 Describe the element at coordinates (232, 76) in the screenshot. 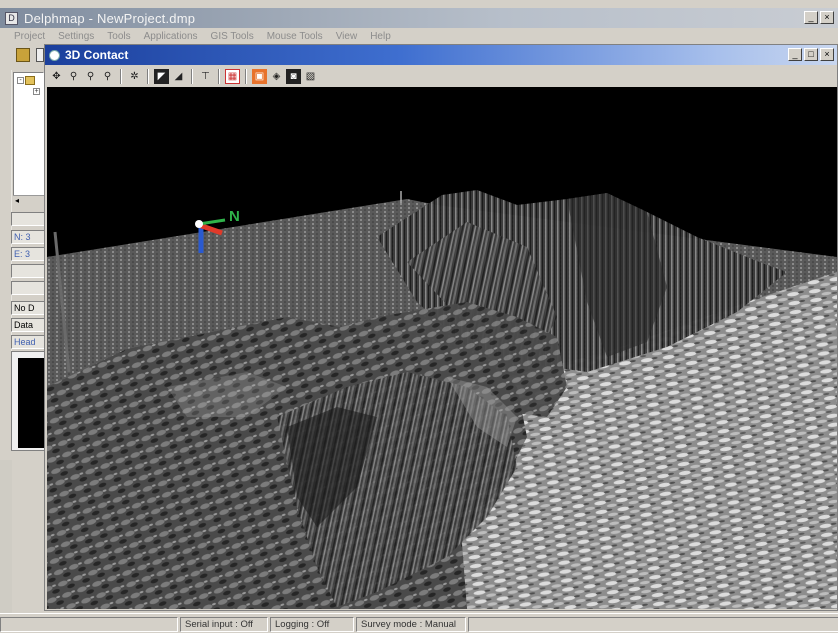

I see `palette-icon: ▦` at that location.